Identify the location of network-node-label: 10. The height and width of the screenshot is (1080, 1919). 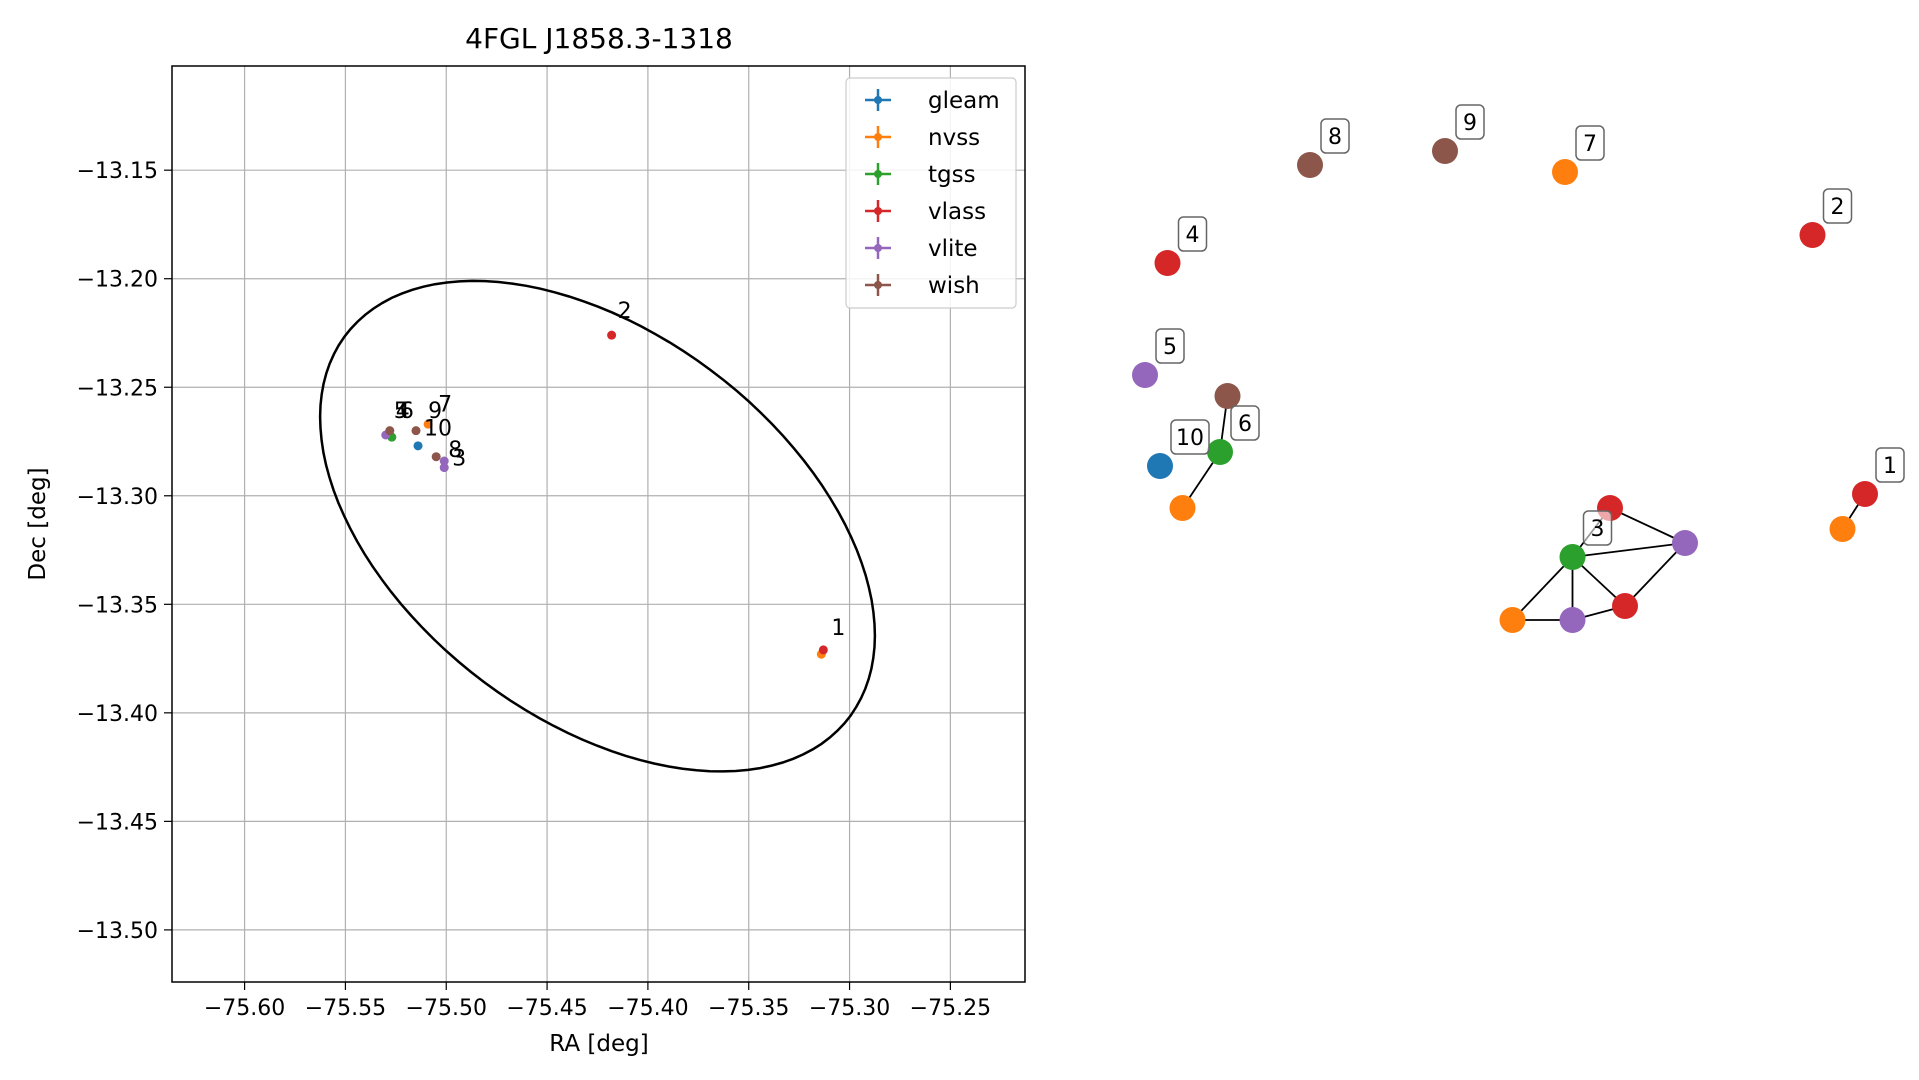
(1190, 438).